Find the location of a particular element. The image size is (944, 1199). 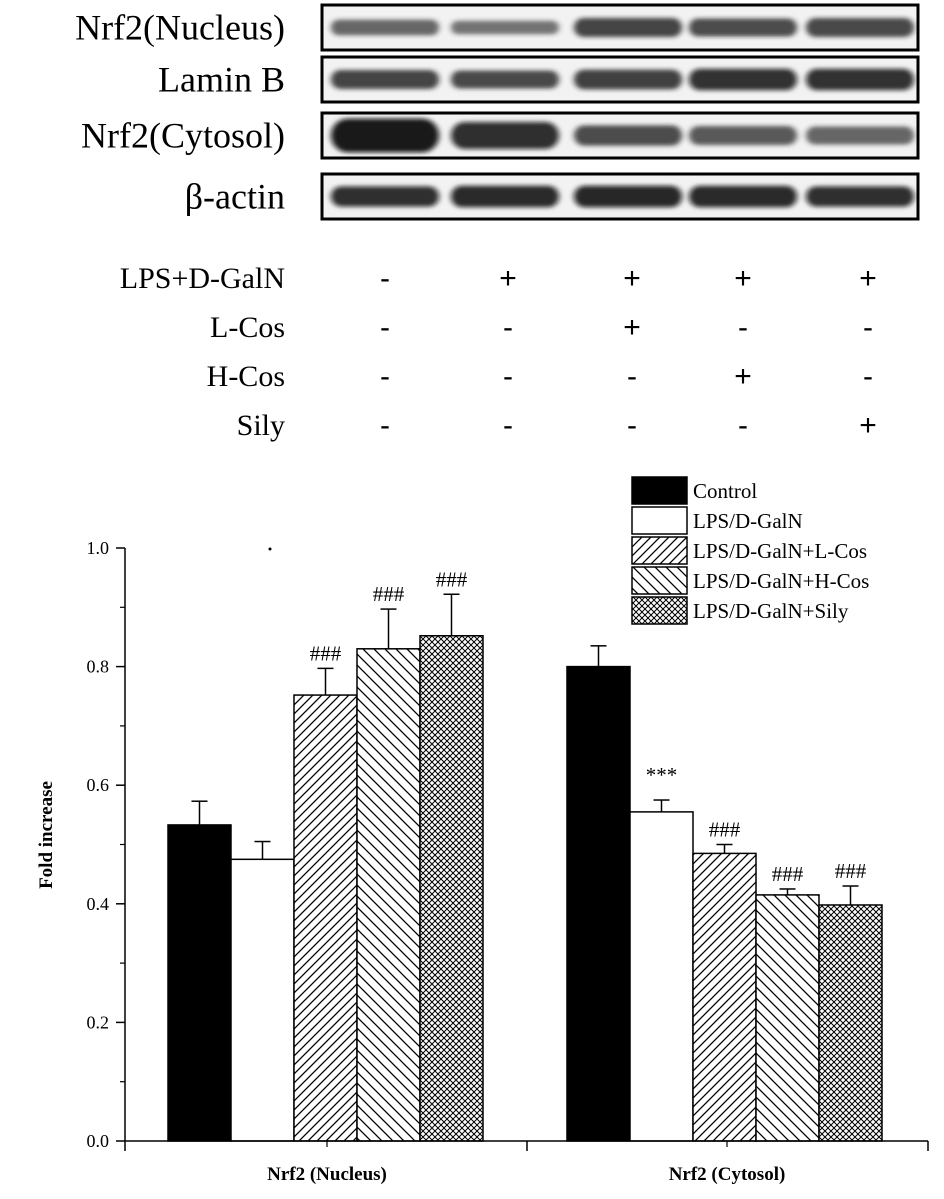

treatment-label: Sily is located at coordinates (261, 425).